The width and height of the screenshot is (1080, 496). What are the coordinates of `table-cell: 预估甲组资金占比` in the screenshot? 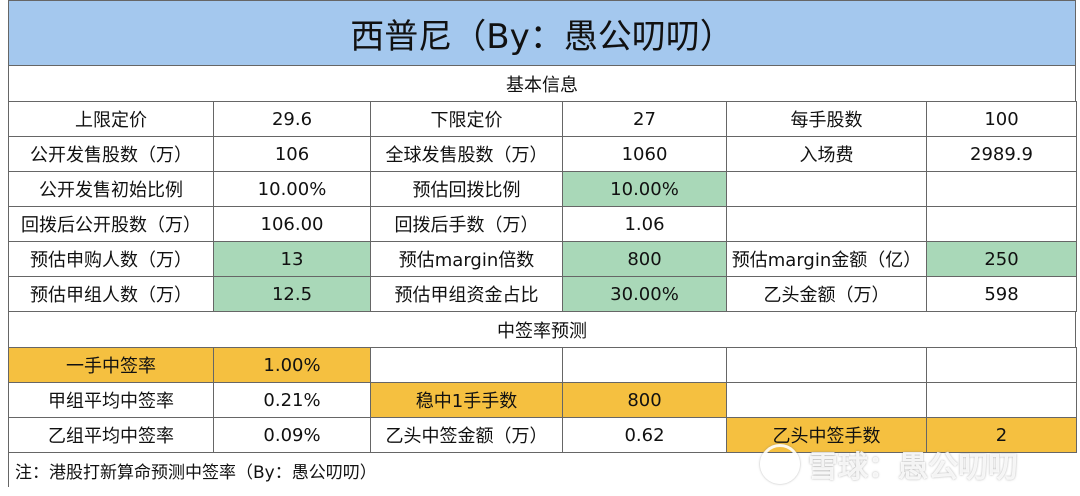 It's located at (466, 294).